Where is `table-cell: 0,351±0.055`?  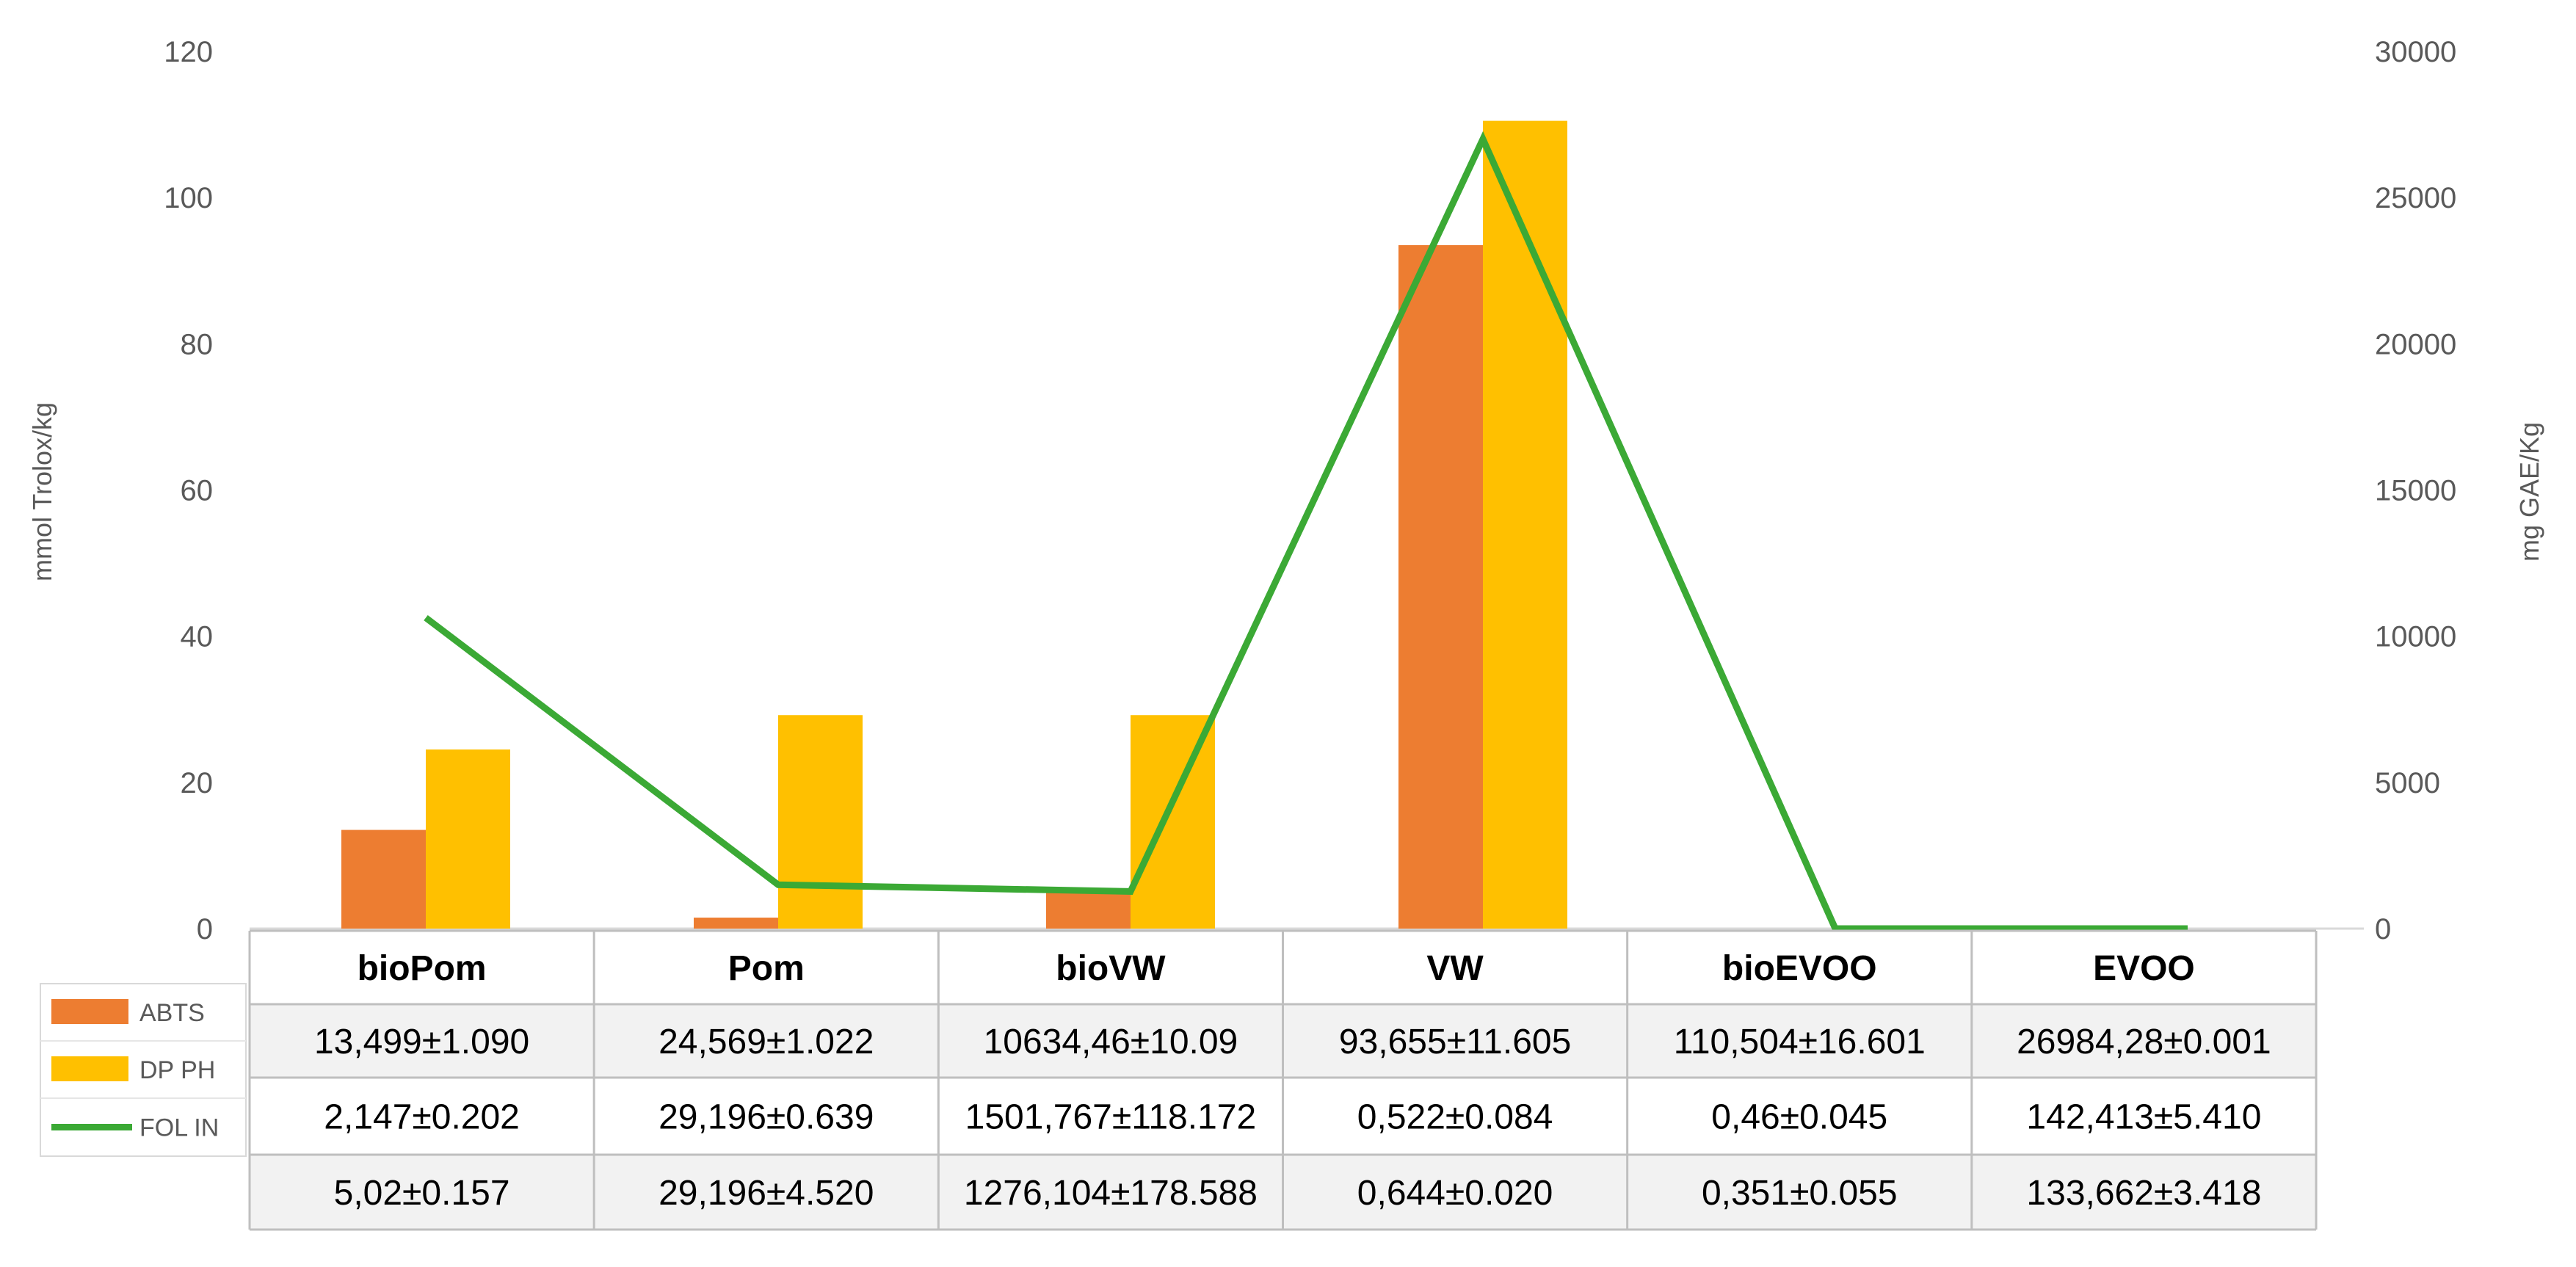
table-cell: 0,351±0.055 is located at coordinates (1800, 1193).